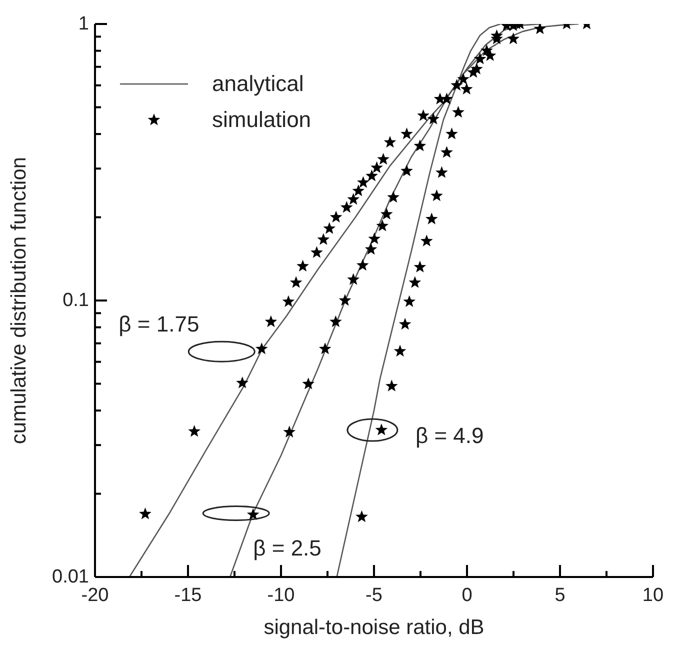 This screenshot has height=648, width=685. Describe the element at coordinates (374, 627) in the screenshot. I see `x-axis-title: signal-to-noise ratio, dB` at that location.